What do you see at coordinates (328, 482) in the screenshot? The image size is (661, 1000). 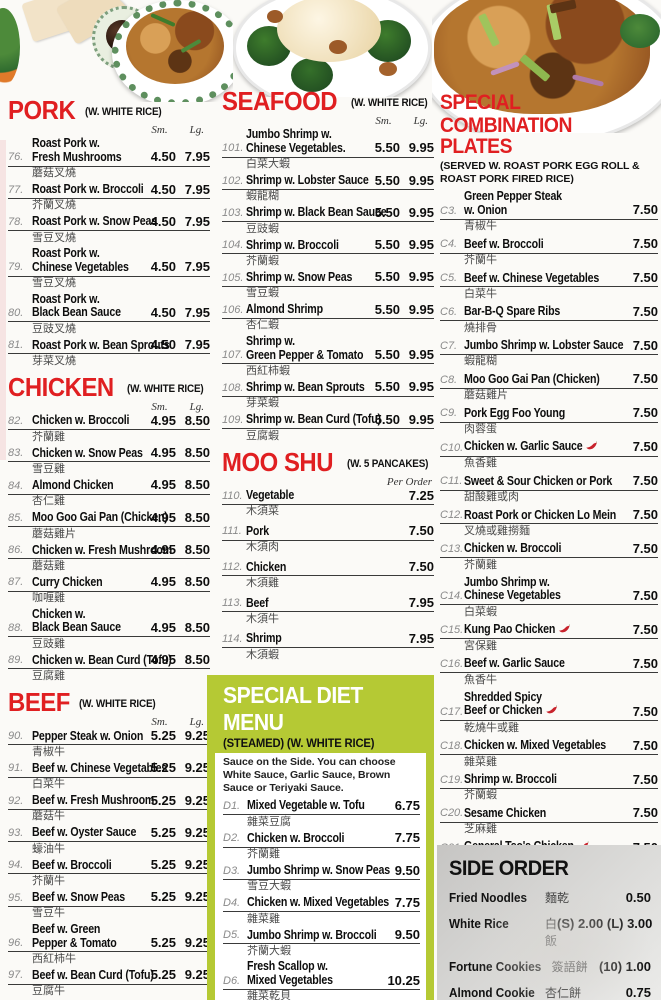 I see `price-column-headers: Per Order` at bounding box center [328, 482].